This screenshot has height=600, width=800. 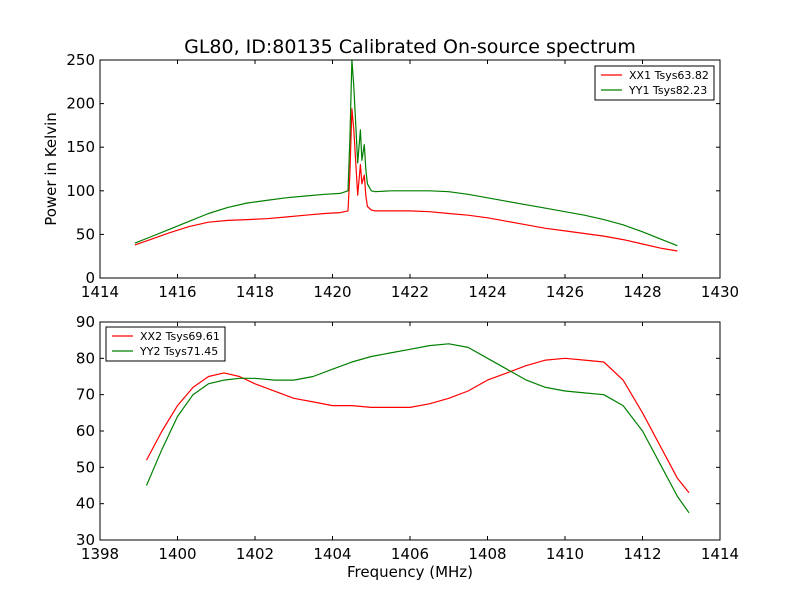 What do you see at coordinates (332, 554) in the screenshot?
I see `x-tick-label: 1404` at bounding box center [332, 554].